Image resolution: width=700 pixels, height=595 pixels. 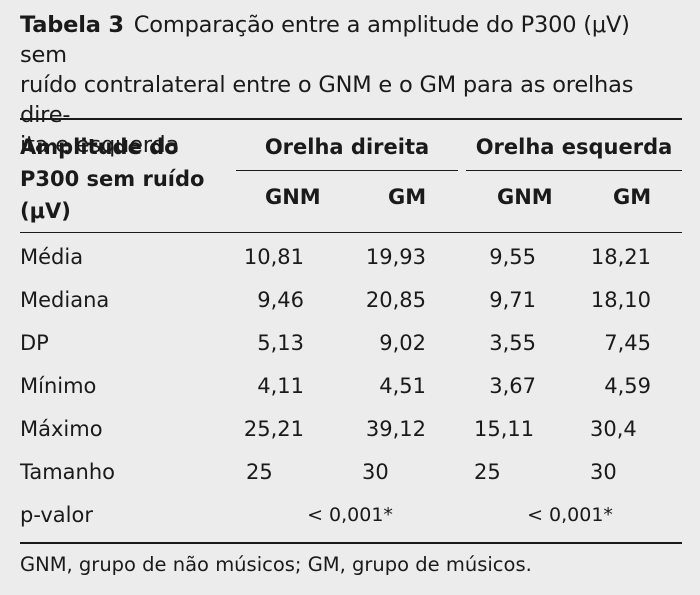 What do you see at coordinates (627, 386) in the screenshot?
I see `table-cell: 4,59` at bounding box center [627, 386].